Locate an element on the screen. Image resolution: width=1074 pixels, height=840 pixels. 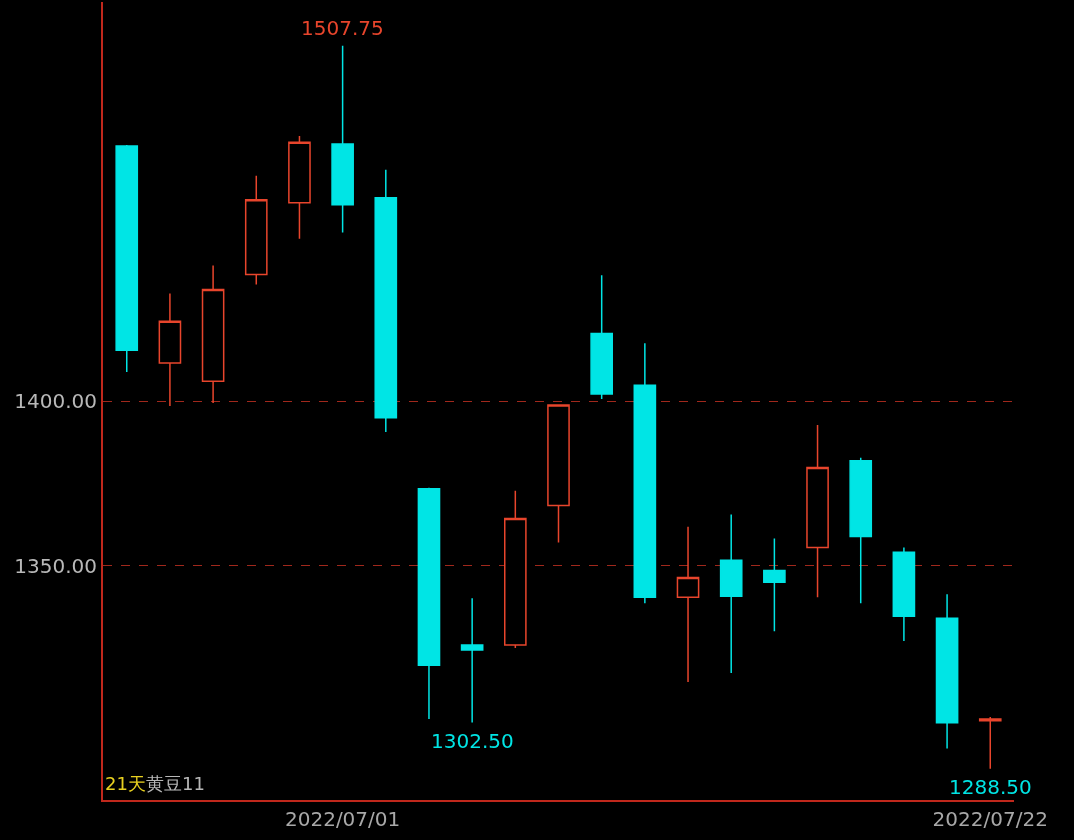
y-tick-label: 1350.00 is located at coordinates (55, 565).